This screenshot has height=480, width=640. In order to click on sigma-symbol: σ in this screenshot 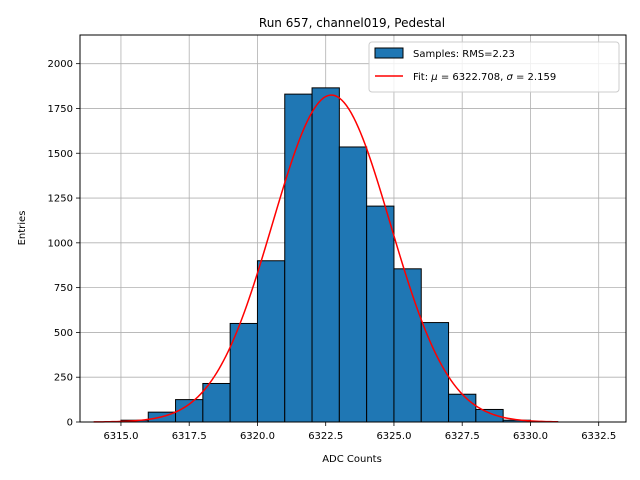, I will do `click(509, 77)`.